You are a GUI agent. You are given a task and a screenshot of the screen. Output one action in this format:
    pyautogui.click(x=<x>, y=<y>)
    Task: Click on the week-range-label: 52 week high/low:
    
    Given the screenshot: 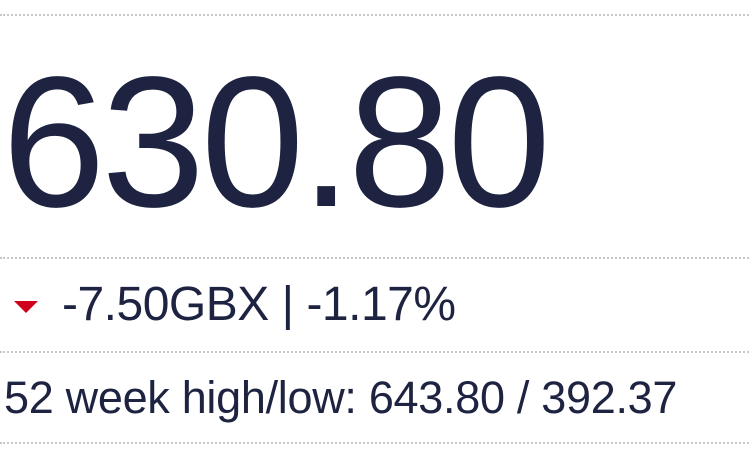 What is the action you would take?
    pyautogui.click(x=180, y=397)
    